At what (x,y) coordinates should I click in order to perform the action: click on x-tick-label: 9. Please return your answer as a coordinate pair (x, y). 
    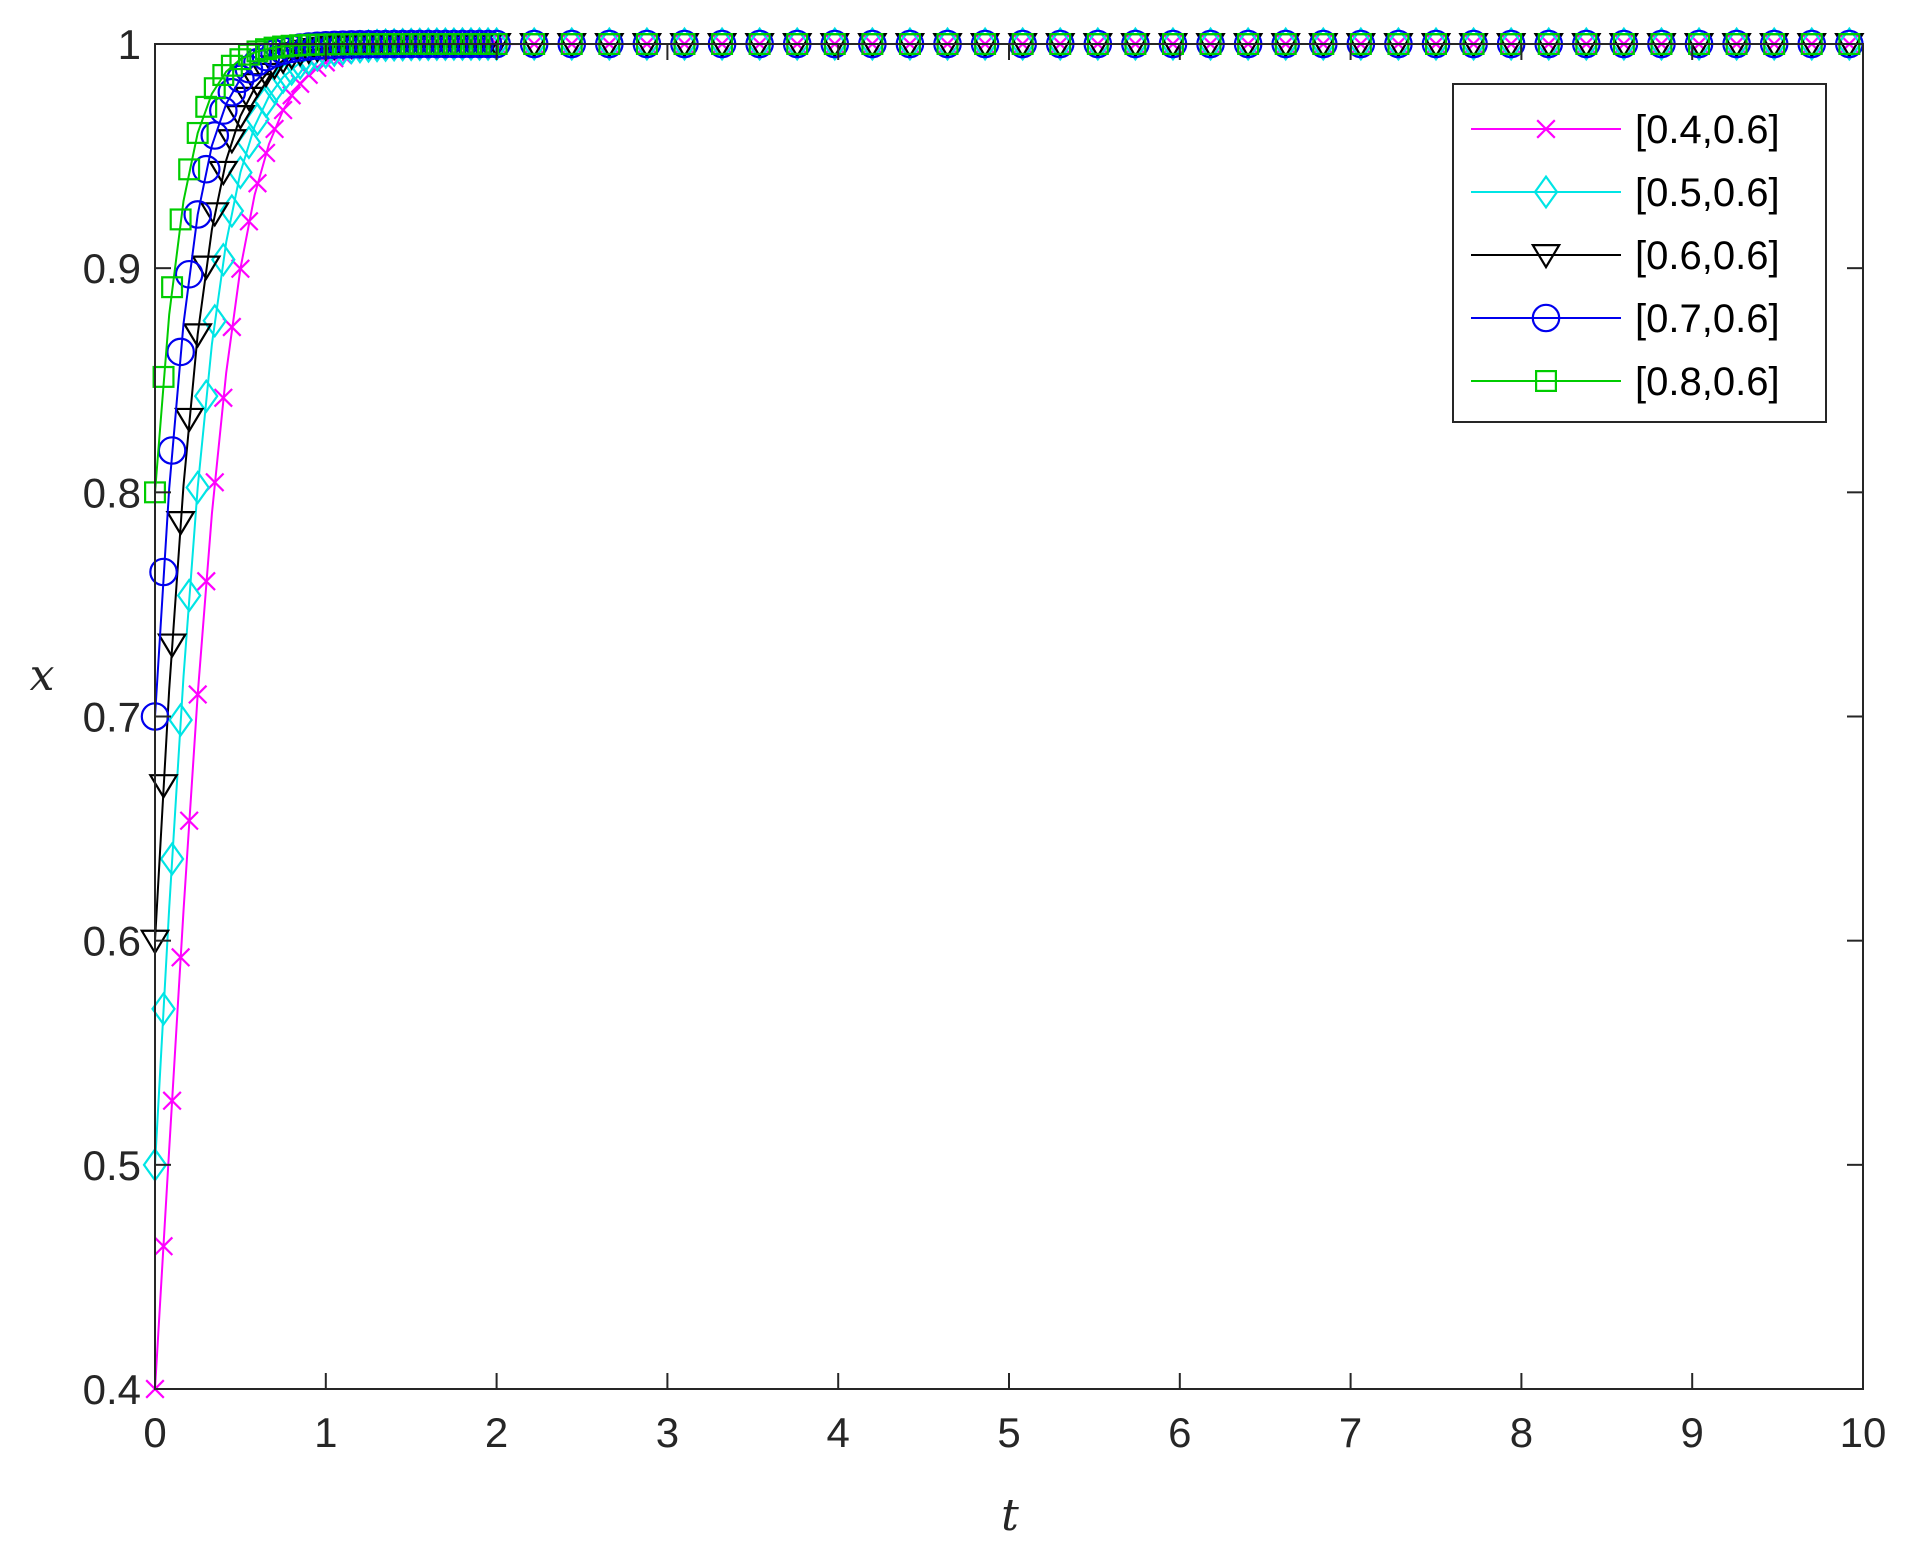
    Looking at the image, I should click on (1692, 1432).